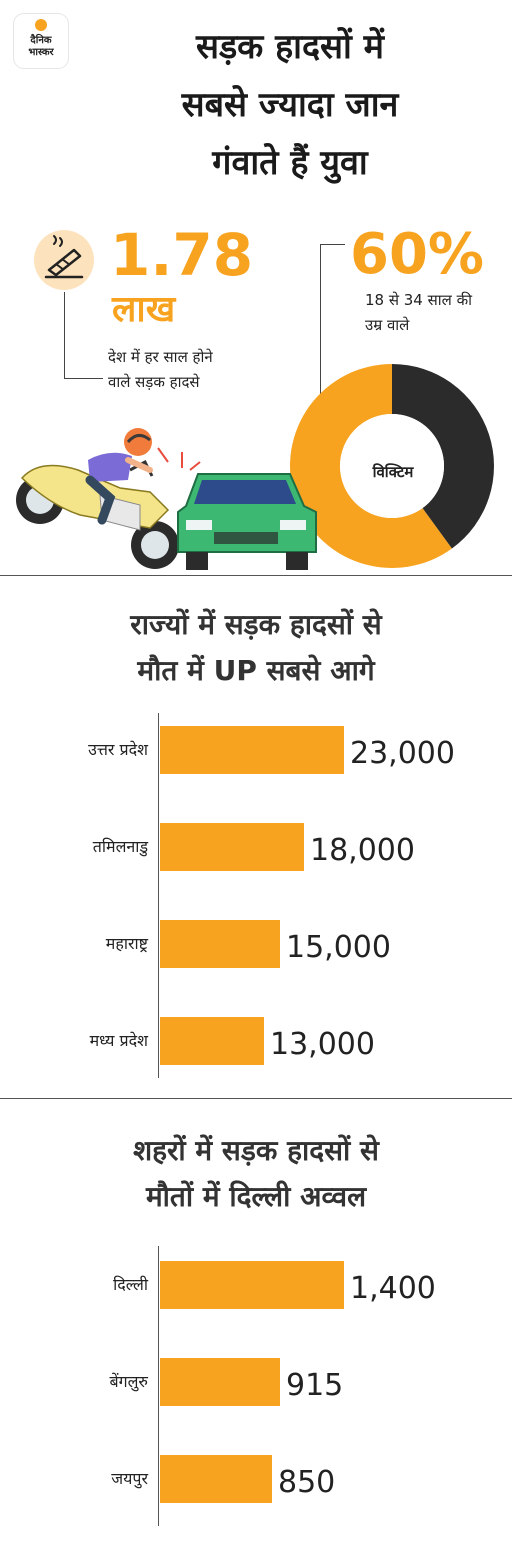 The height and width of the screenshot is (1544, 512). Describe the element at coordinates (128, 1381) in the screenshot. I see `city-label: बेंगलुरु` at that location.